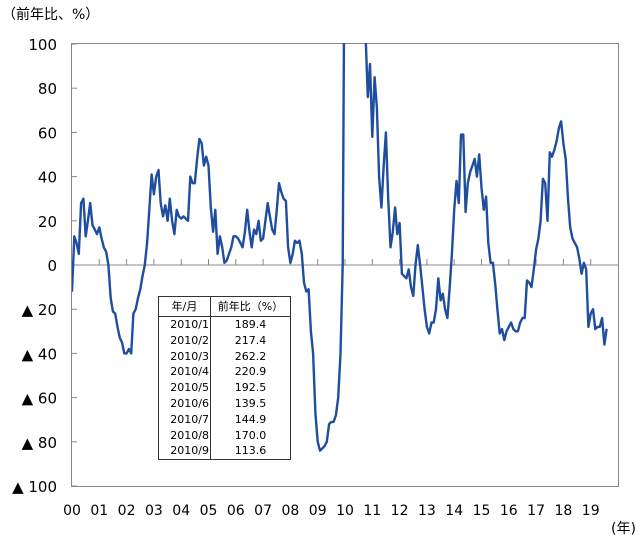 This screenshot has width=640, height=541. What do you see at coordinates (154, 511) in the screenshot?
I see `x-tick-label: 03` at bounding box center [154, 511].